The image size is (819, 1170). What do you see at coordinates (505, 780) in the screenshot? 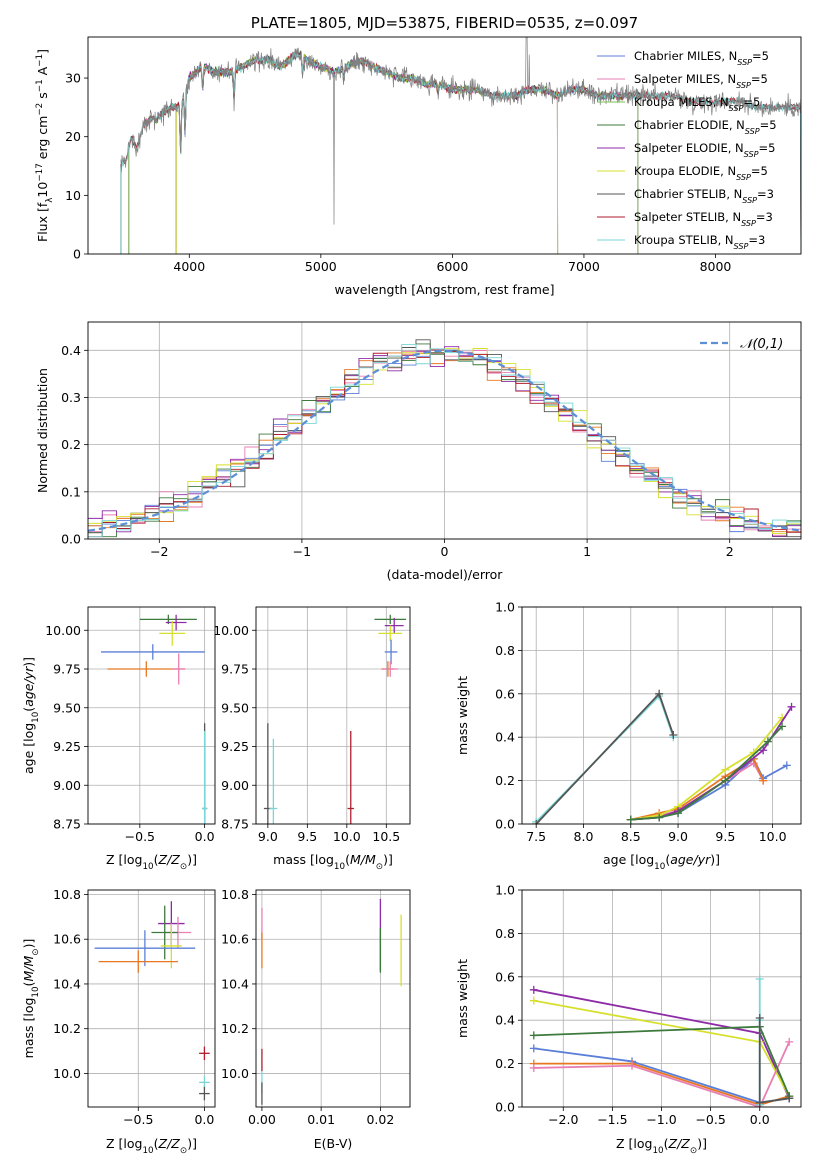
I see `mass-weight-vs-age-ytick-label: 0.2` at bounding box center [505, 780].